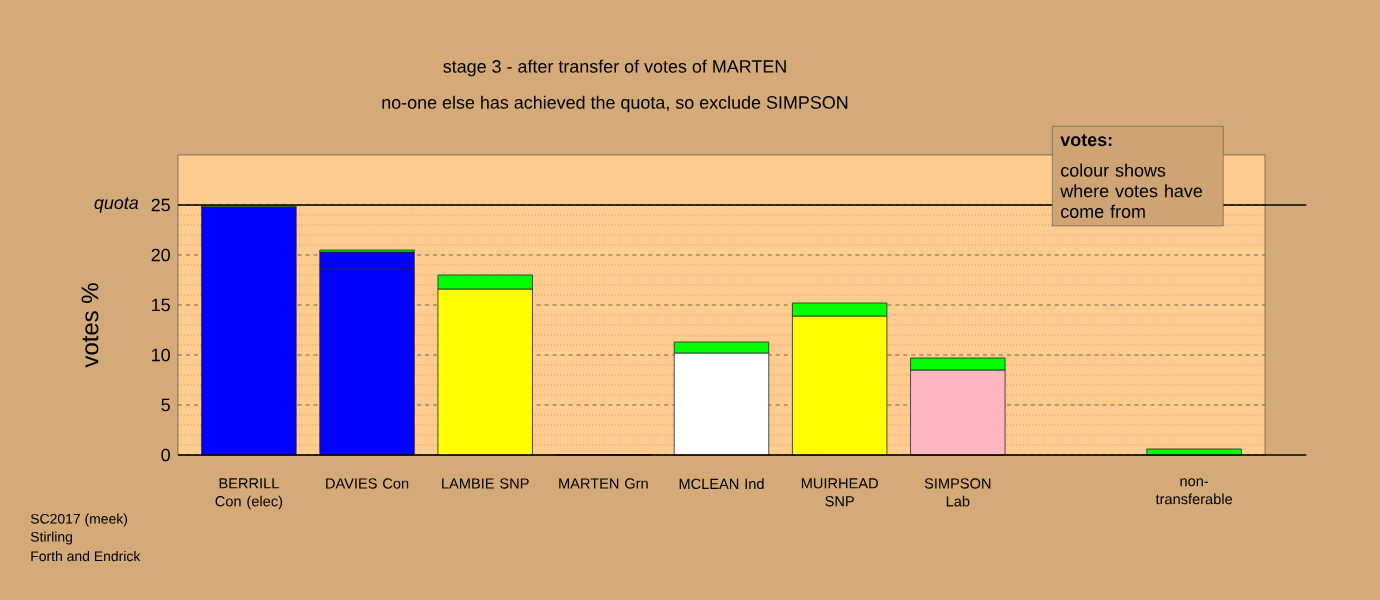  Describe the element at coordinates (160, 255) in the screenshot. I see `y-tick-label: 20` at that location.